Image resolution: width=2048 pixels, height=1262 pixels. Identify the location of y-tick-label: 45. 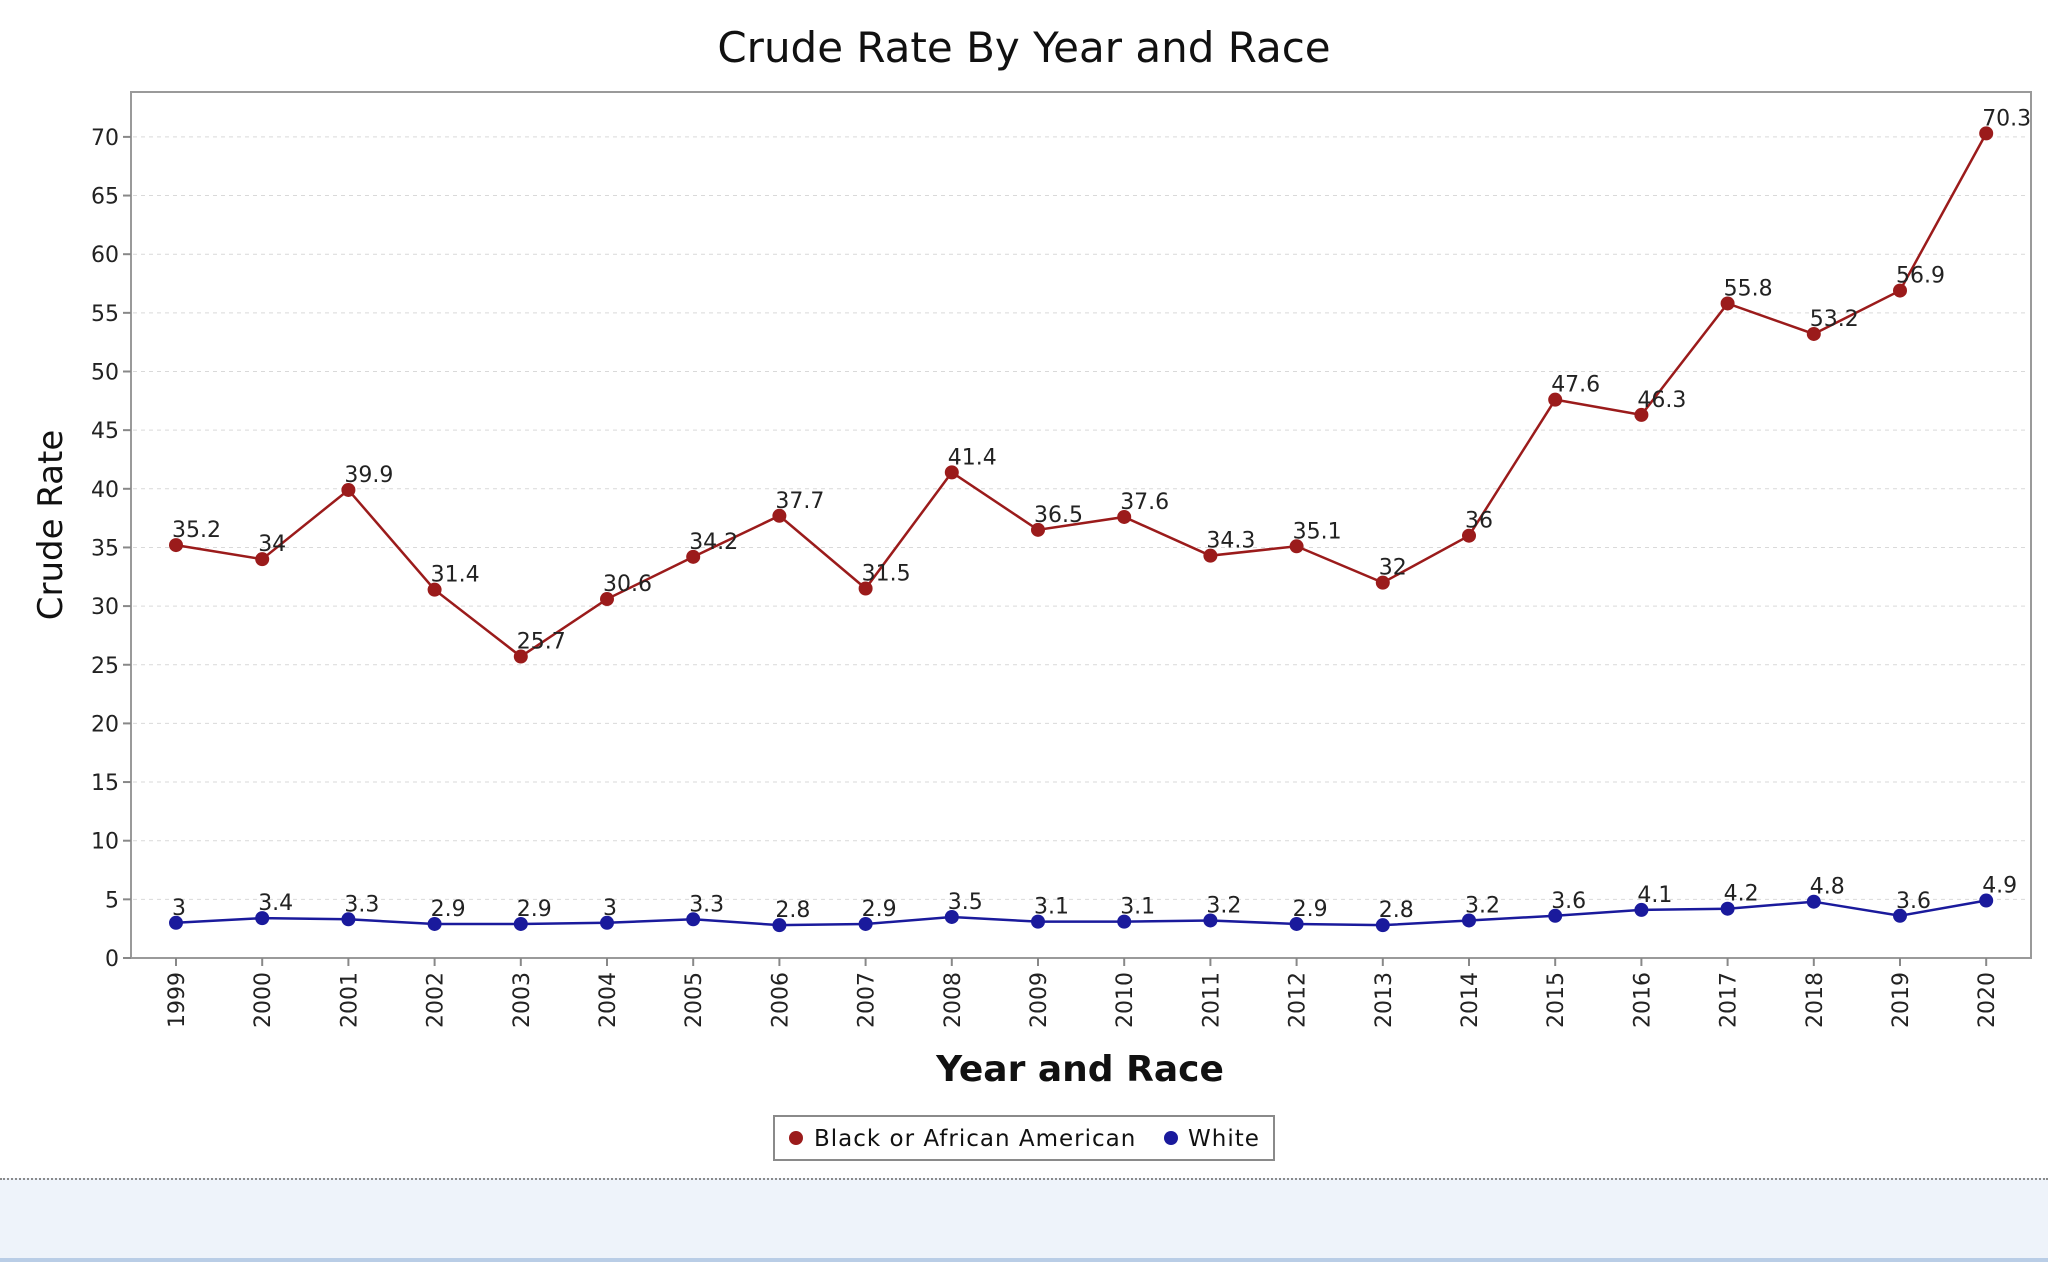
(105, 431).